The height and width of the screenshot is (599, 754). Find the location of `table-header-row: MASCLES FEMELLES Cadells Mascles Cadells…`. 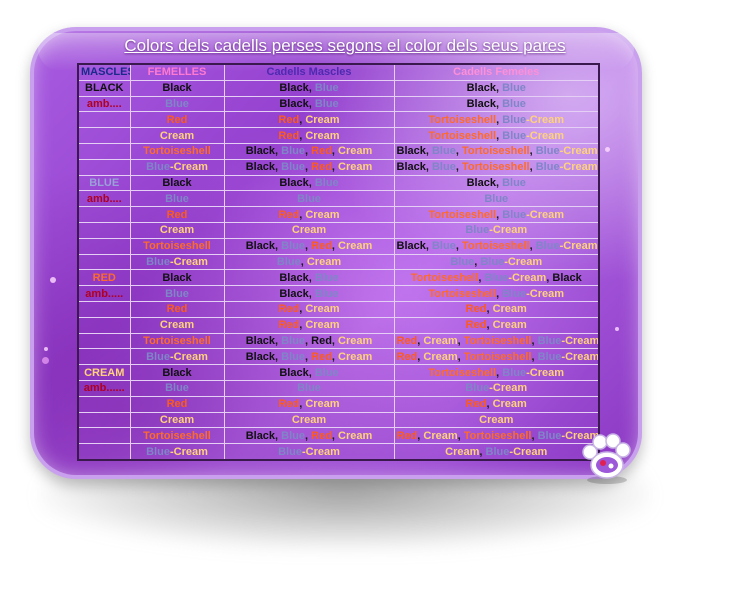

table-header-row: MASCLES FEMELLES Cadells Mascles Cadells… is located at coordinates (338, 71).